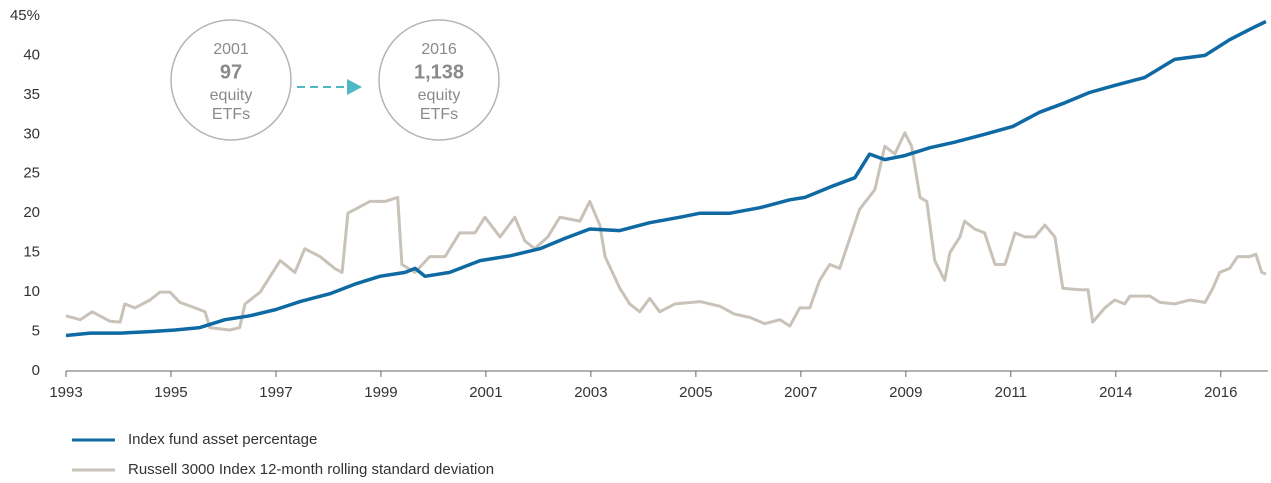  Describe the element at coordinates (36, 331) in the screenshot. I see `y-tick-label: 5` at that location.